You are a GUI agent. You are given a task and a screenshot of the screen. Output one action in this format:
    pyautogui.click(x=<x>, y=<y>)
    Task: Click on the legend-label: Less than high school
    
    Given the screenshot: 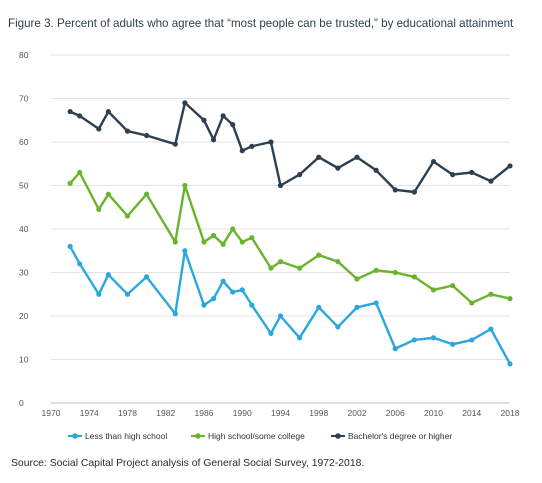 What is the action you would take?
    pyautogui.click(x=126, y=436)
    